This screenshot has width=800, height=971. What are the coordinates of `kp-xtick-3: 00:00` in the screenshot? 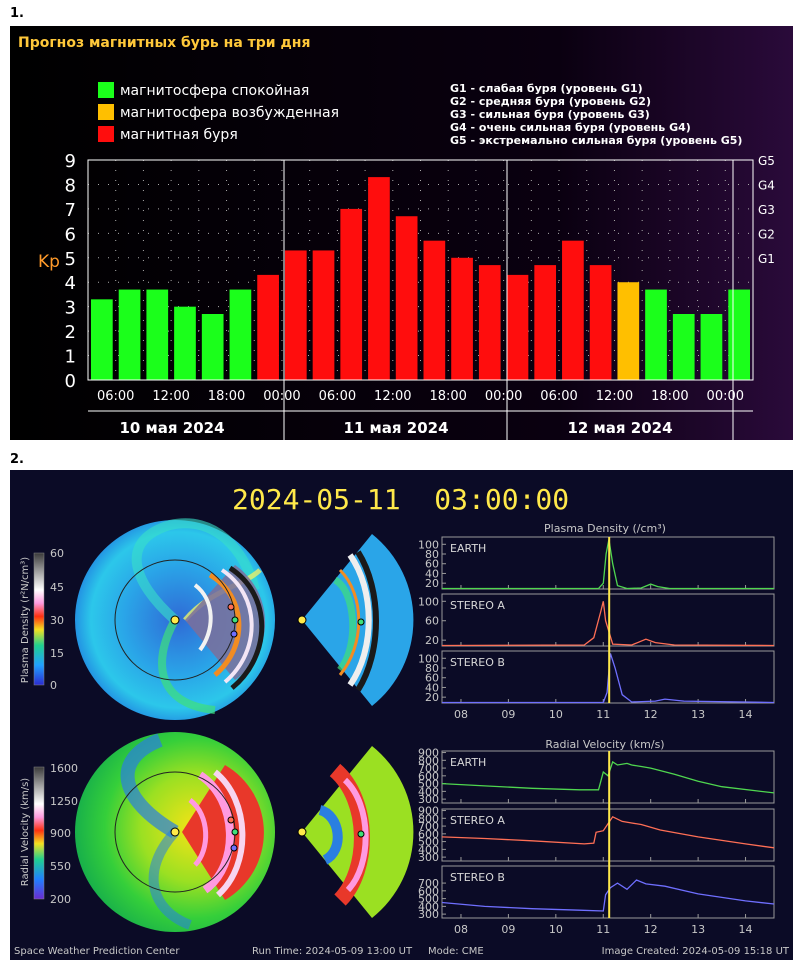 It's located at (281, 396).